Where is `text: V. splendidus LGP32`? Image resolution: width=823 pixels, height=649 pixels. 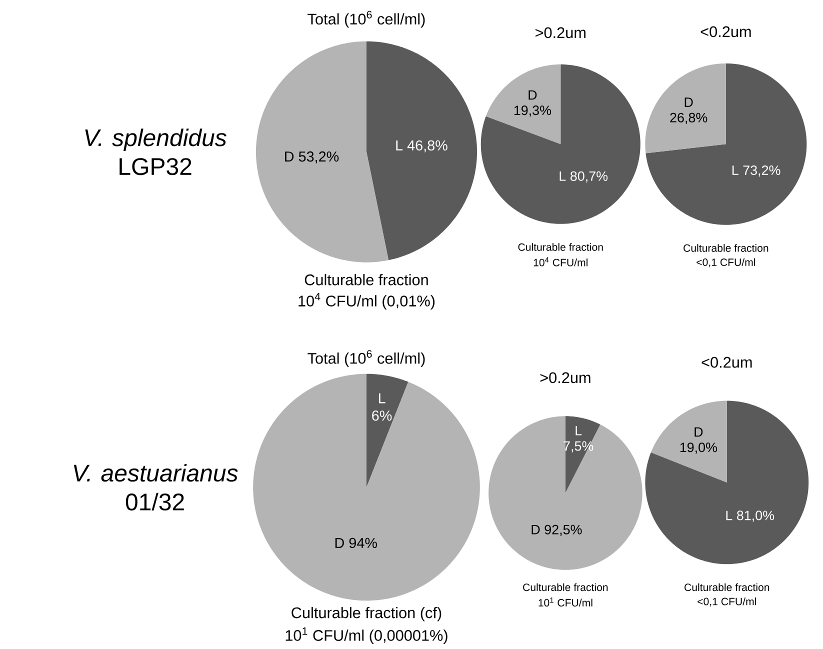
text: V. splendidus LGP32 is located at coordinates (155, 152).